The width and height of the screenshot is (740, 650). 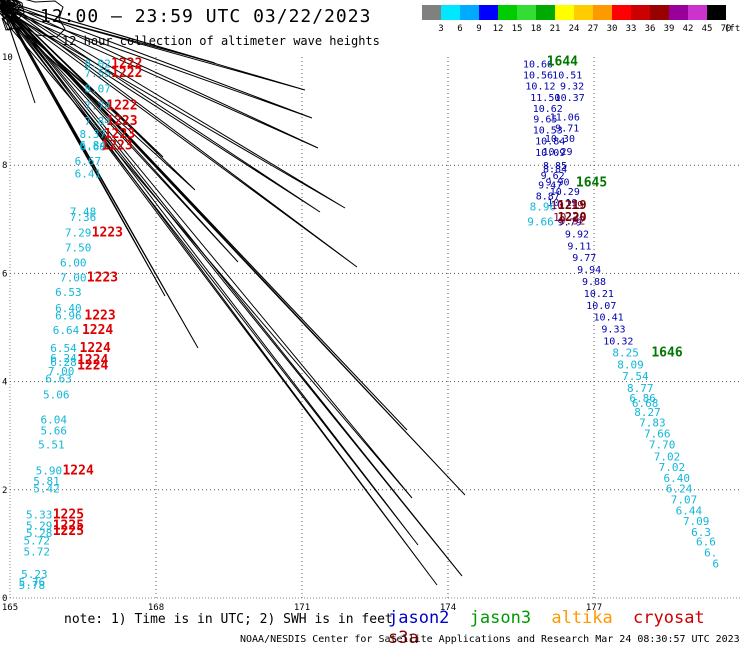 I want to click on swh-label: 6.00, so click(x=73, y=263).